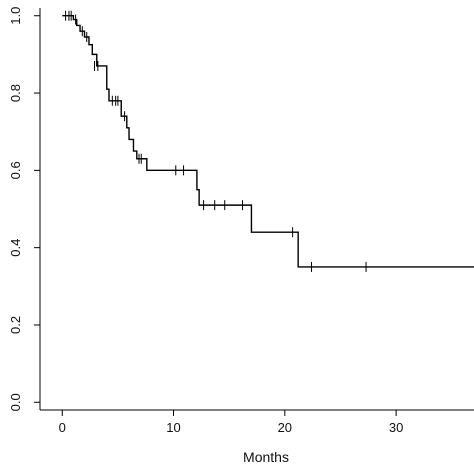 This screenshot has width=474, height=474. I want to click on y-tick-label: 0.2, so click(15, 325).